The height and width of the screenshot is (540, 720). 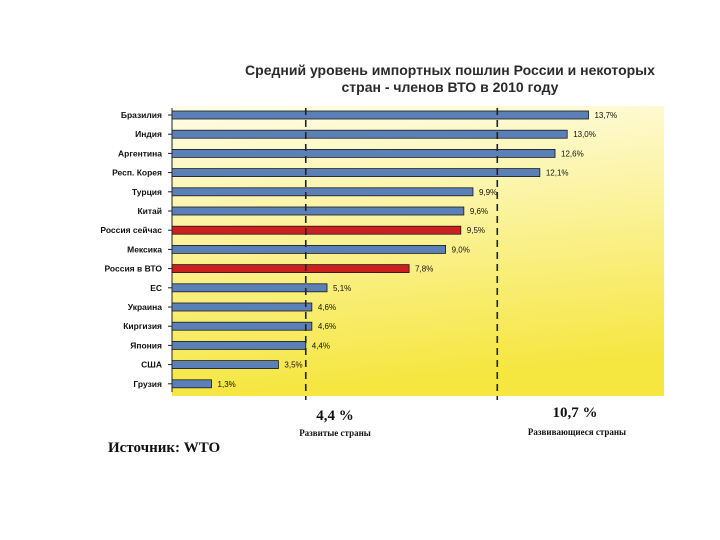 I want to click on category-label: Россия сейчас, so click(x=131, y=230).